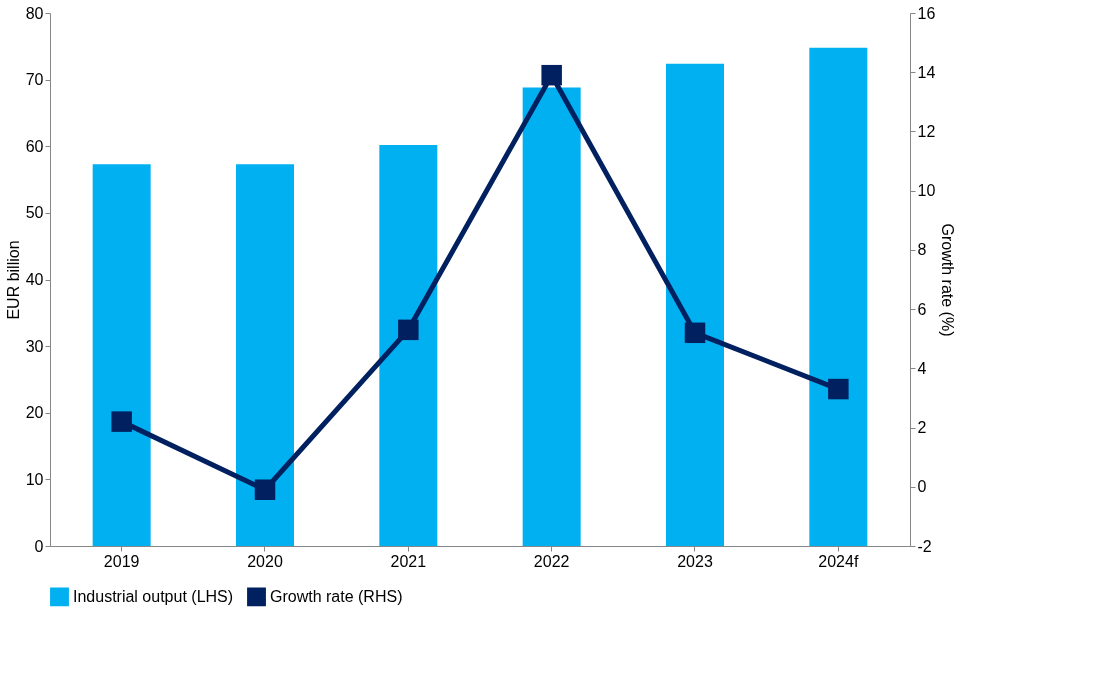  I want to click on x-tick-label: 2019, so click(121, 561).